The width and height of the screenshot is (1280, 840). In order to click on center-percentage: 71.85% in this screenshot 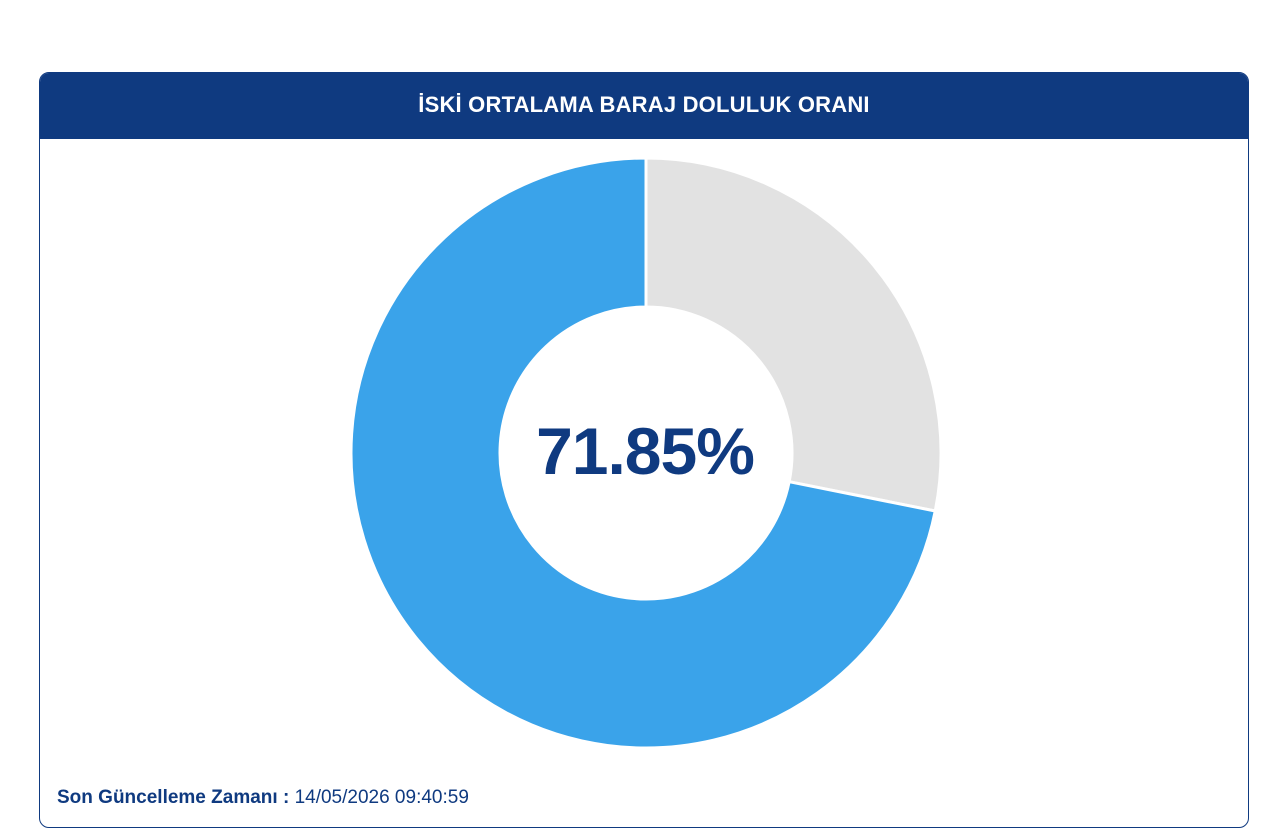, I will do `click(645, 451)`.